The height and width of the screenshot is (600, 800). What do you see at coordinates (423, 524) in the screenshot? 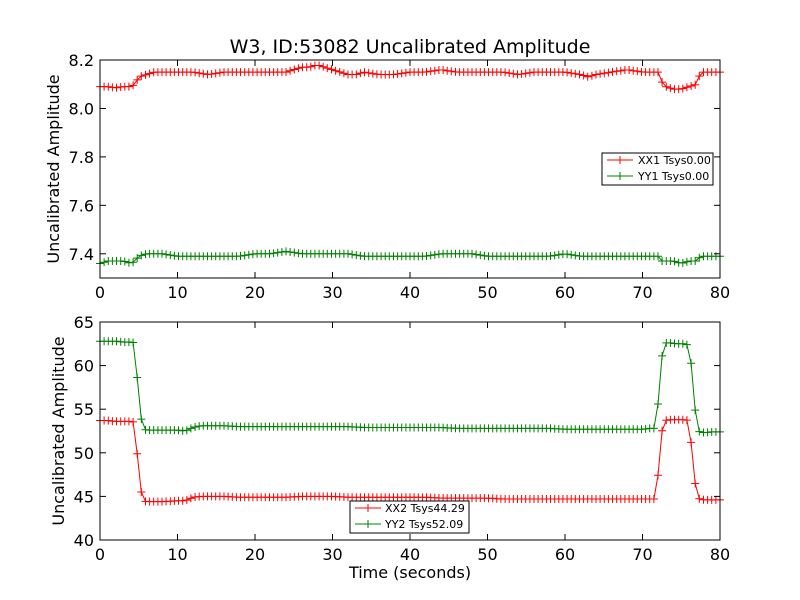
I see `legend-label-yy2: YY2 Tsys52.09` at bounding box center [423, 524].